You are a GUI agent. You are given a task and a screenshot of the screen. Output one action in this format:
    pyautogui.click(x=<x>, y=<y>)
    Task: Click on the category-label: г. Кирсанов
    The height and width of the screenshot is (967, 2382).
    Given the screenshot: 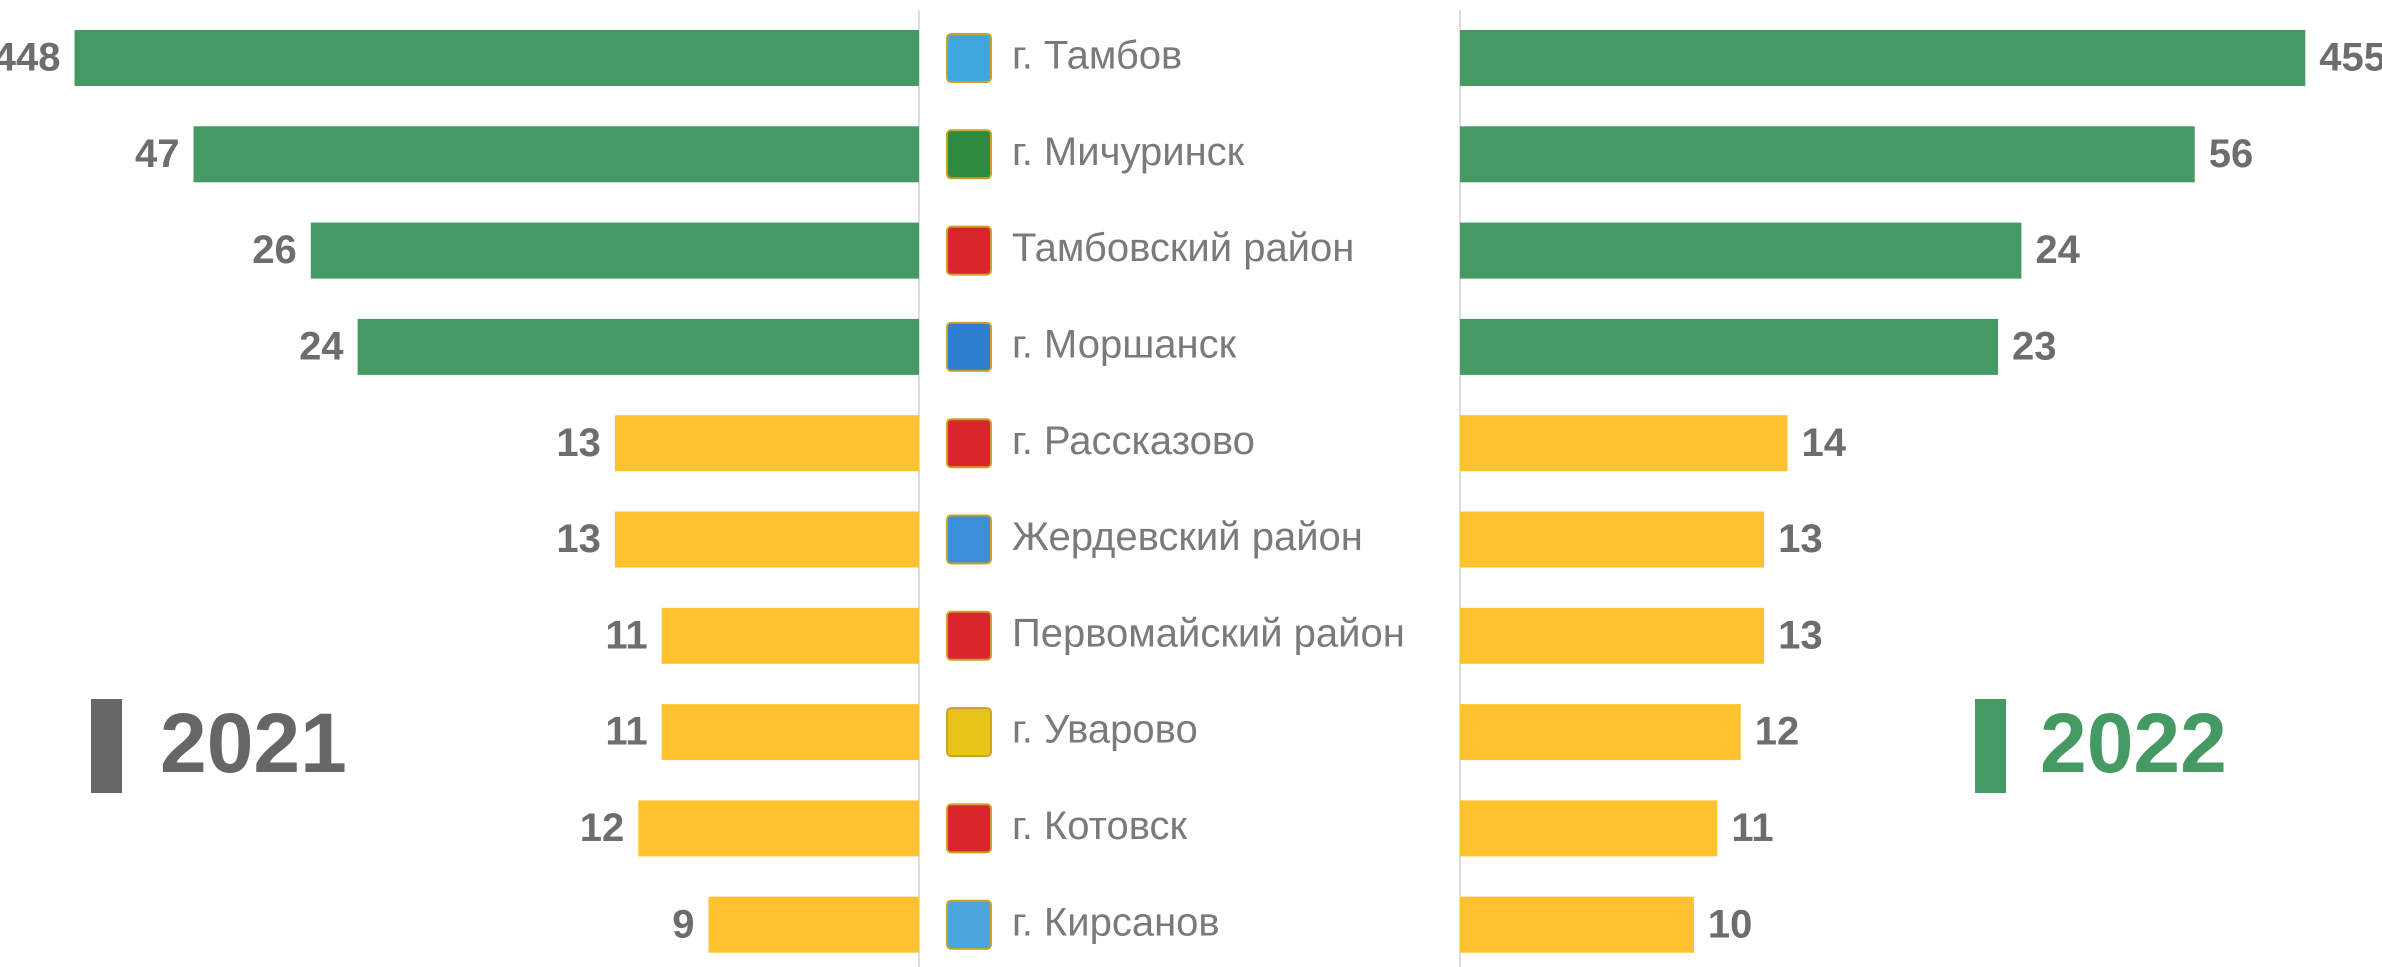 What is the action you would take?
    pyautogui.click(x=1116, y=922)
    